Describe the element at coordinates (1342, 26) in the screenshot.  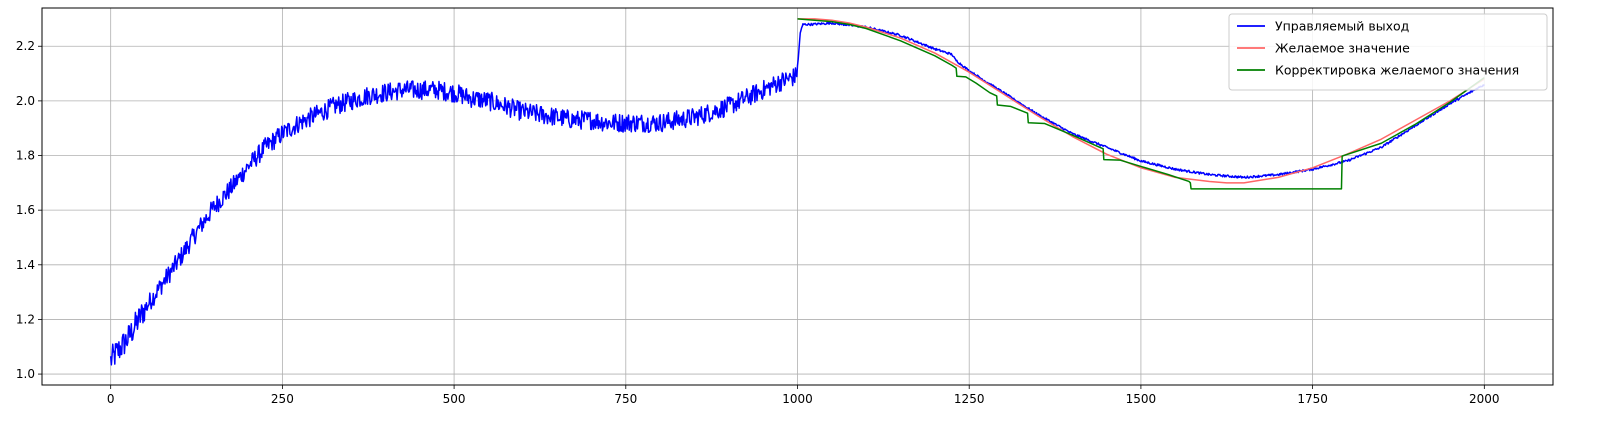
I see `legend-label-1: Управляемый выход` at that location.